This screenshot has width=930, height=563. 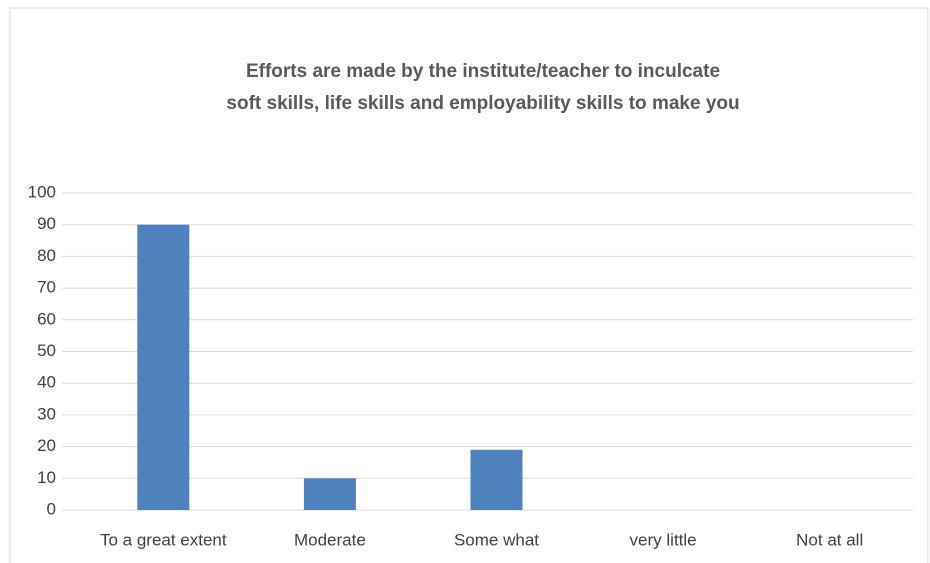 What do you see at coordinates (46, 445) in the screenshot?
I see `y-tick-label: 20` at bounding box center [46, 445].